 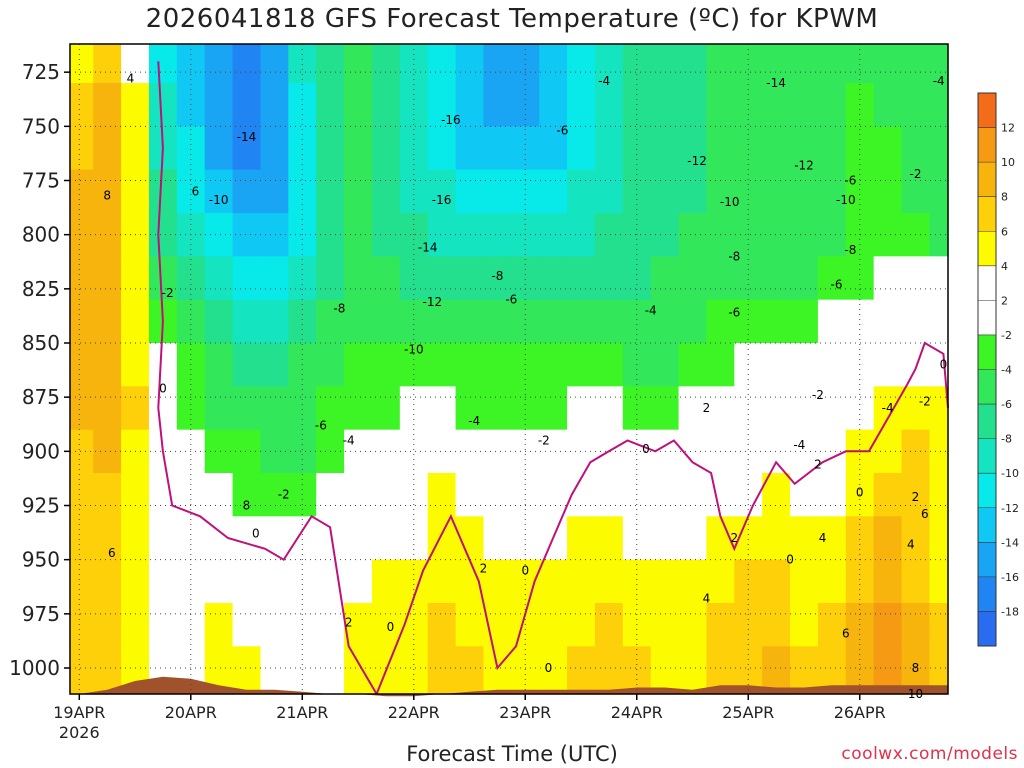 I want to click on colorbar-label: -14, so click(x=1010, y=542).